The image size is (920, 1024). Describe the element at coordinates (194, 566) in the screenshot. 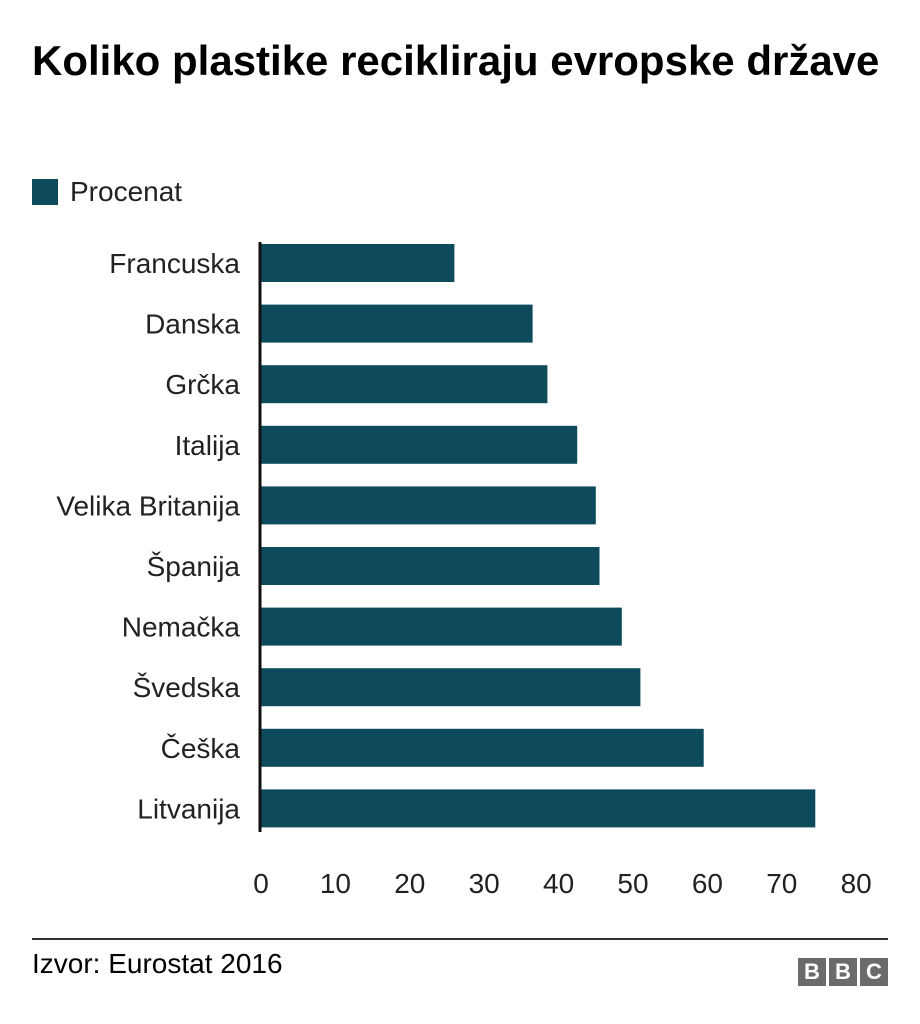

I see `category-label-5: Španija` at that location.